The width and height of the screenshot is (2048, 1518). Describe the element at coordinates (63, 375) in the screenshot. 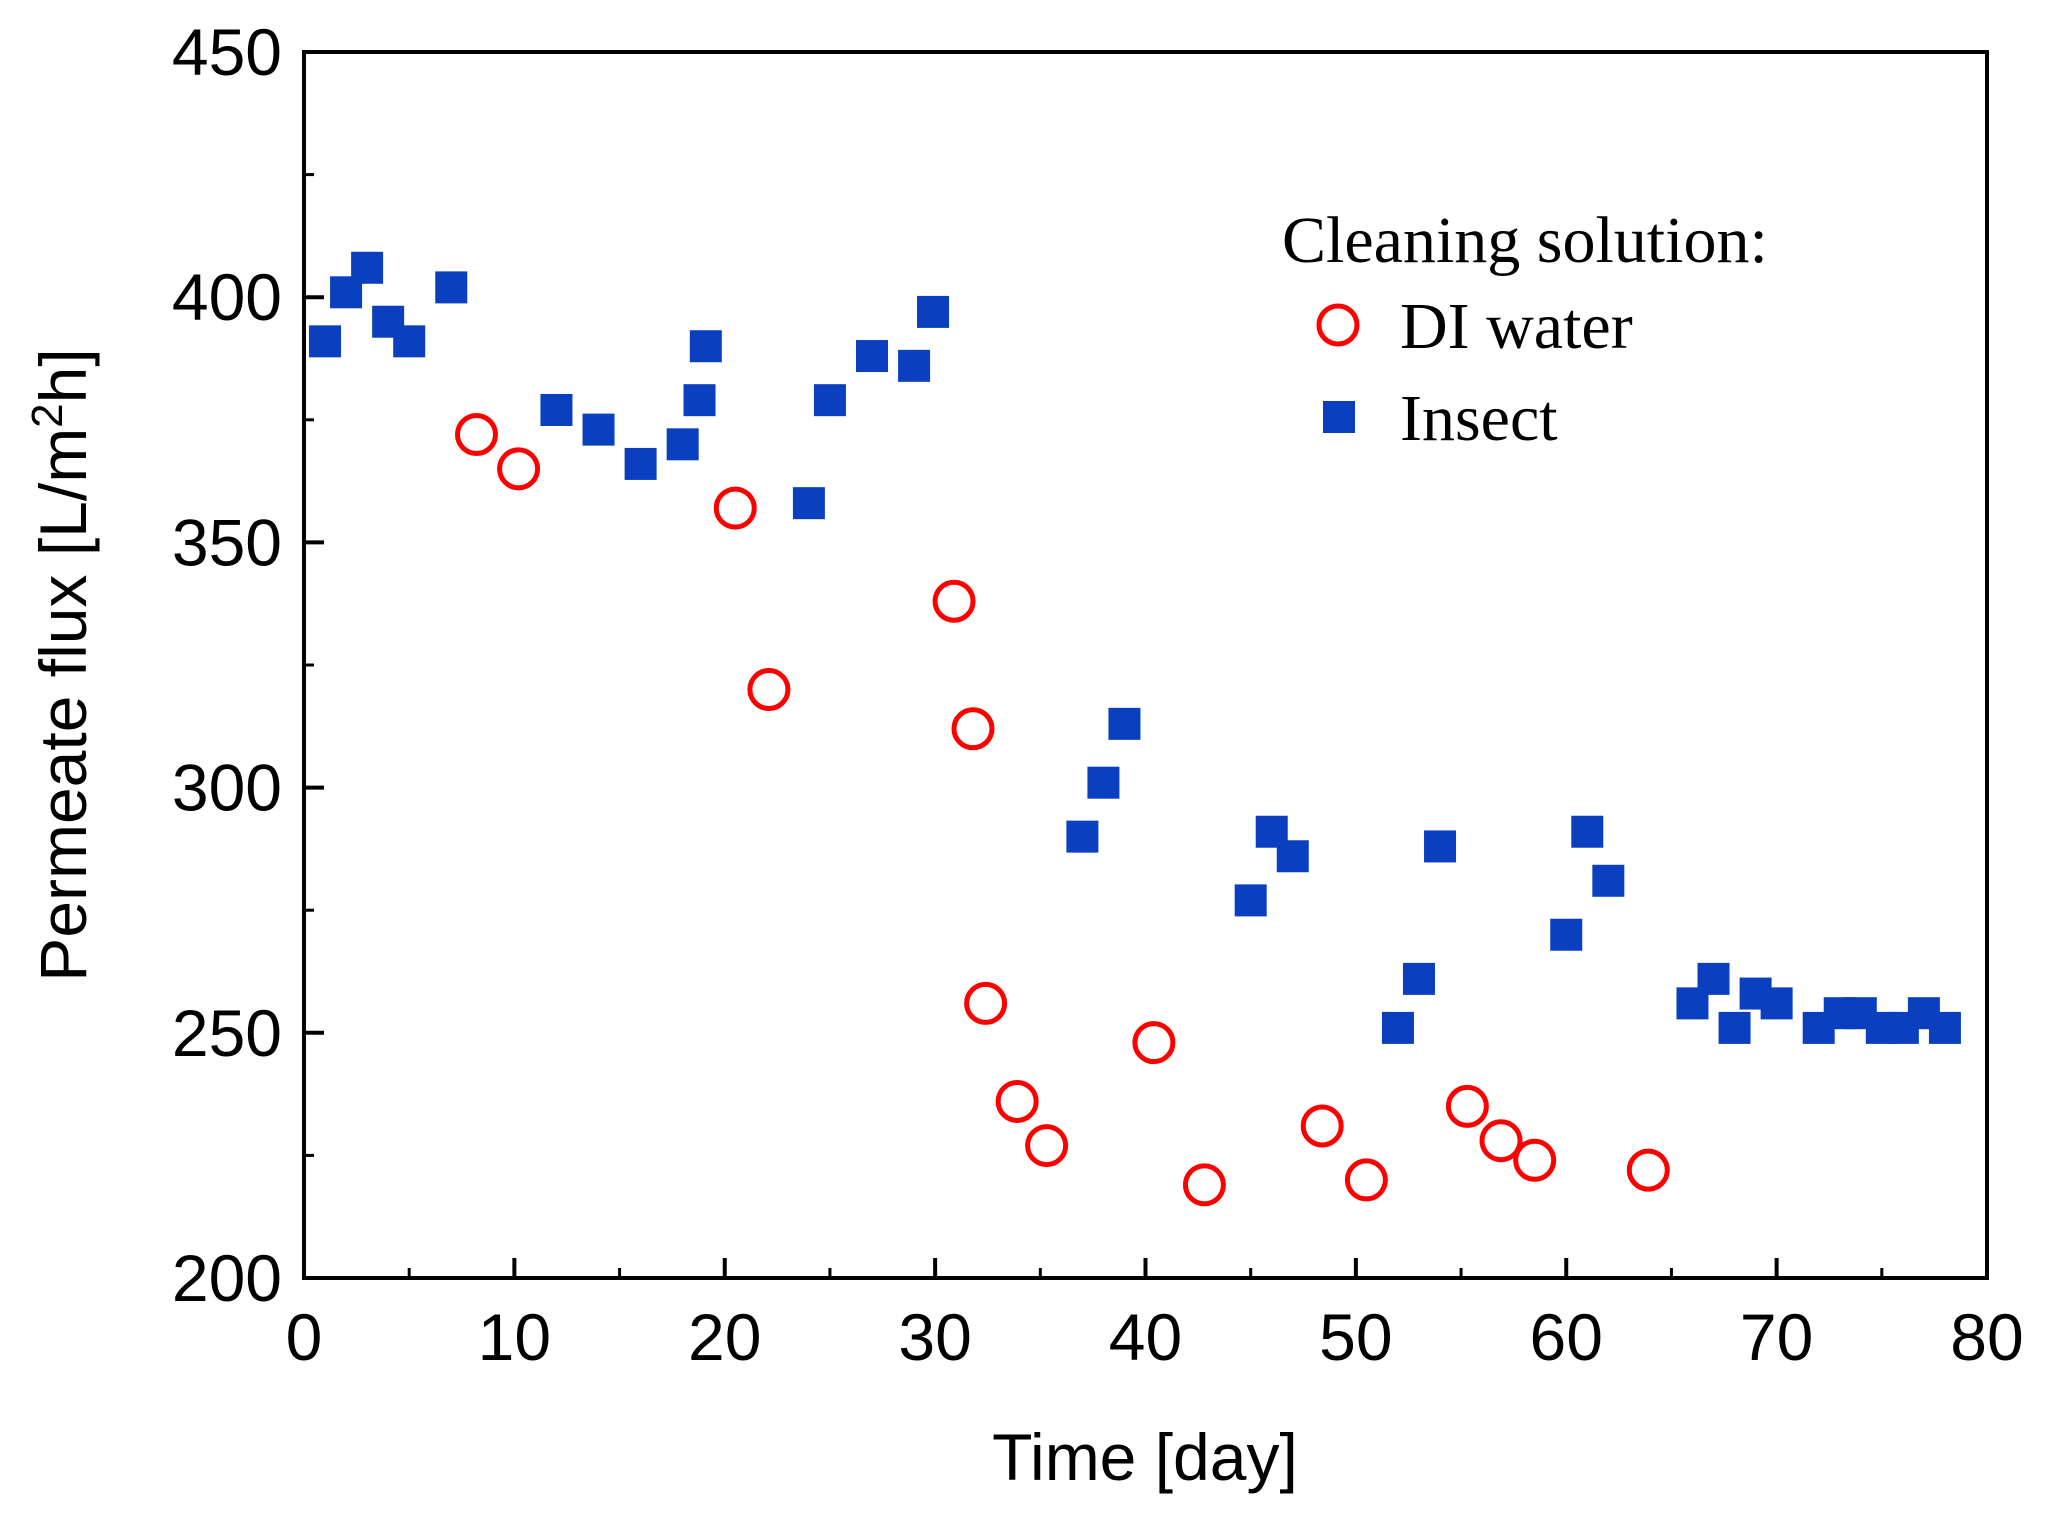

I see `y-axis-title-end: h]` at that location.